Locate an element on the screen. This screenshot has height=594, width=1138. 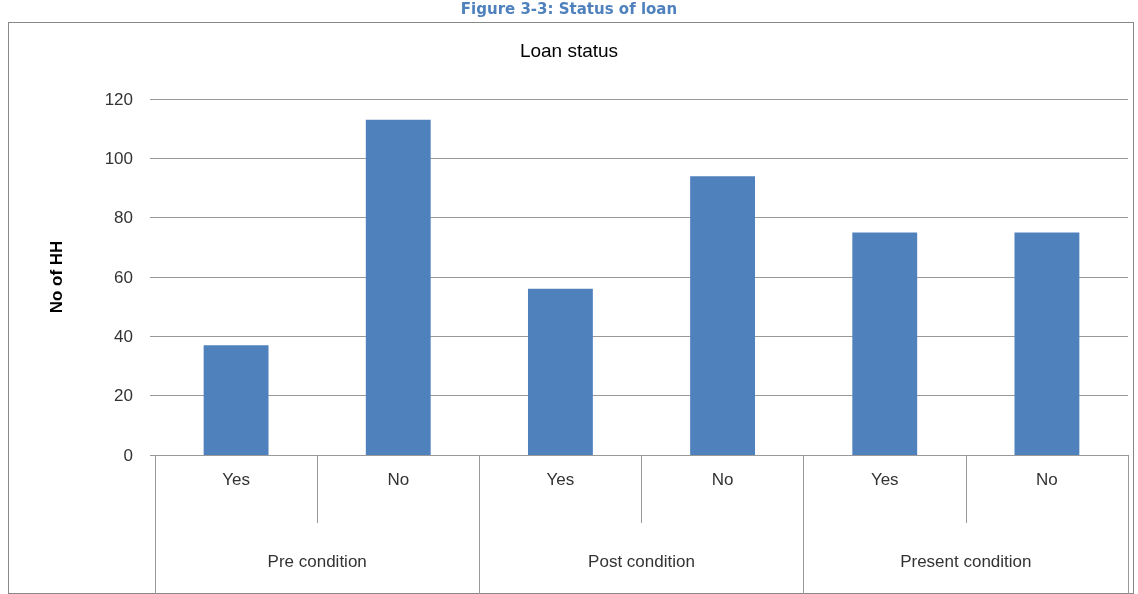
text: Present condition is located at coordinates (966, 561).